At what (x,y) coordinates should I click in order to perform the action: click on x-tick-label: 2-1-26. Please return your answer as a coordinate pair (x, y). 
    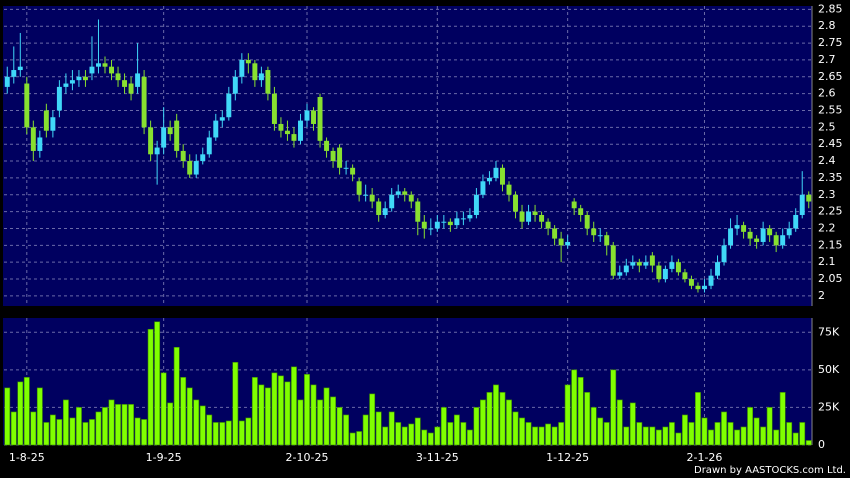
    Looking at the image, I should click on (705, 457).